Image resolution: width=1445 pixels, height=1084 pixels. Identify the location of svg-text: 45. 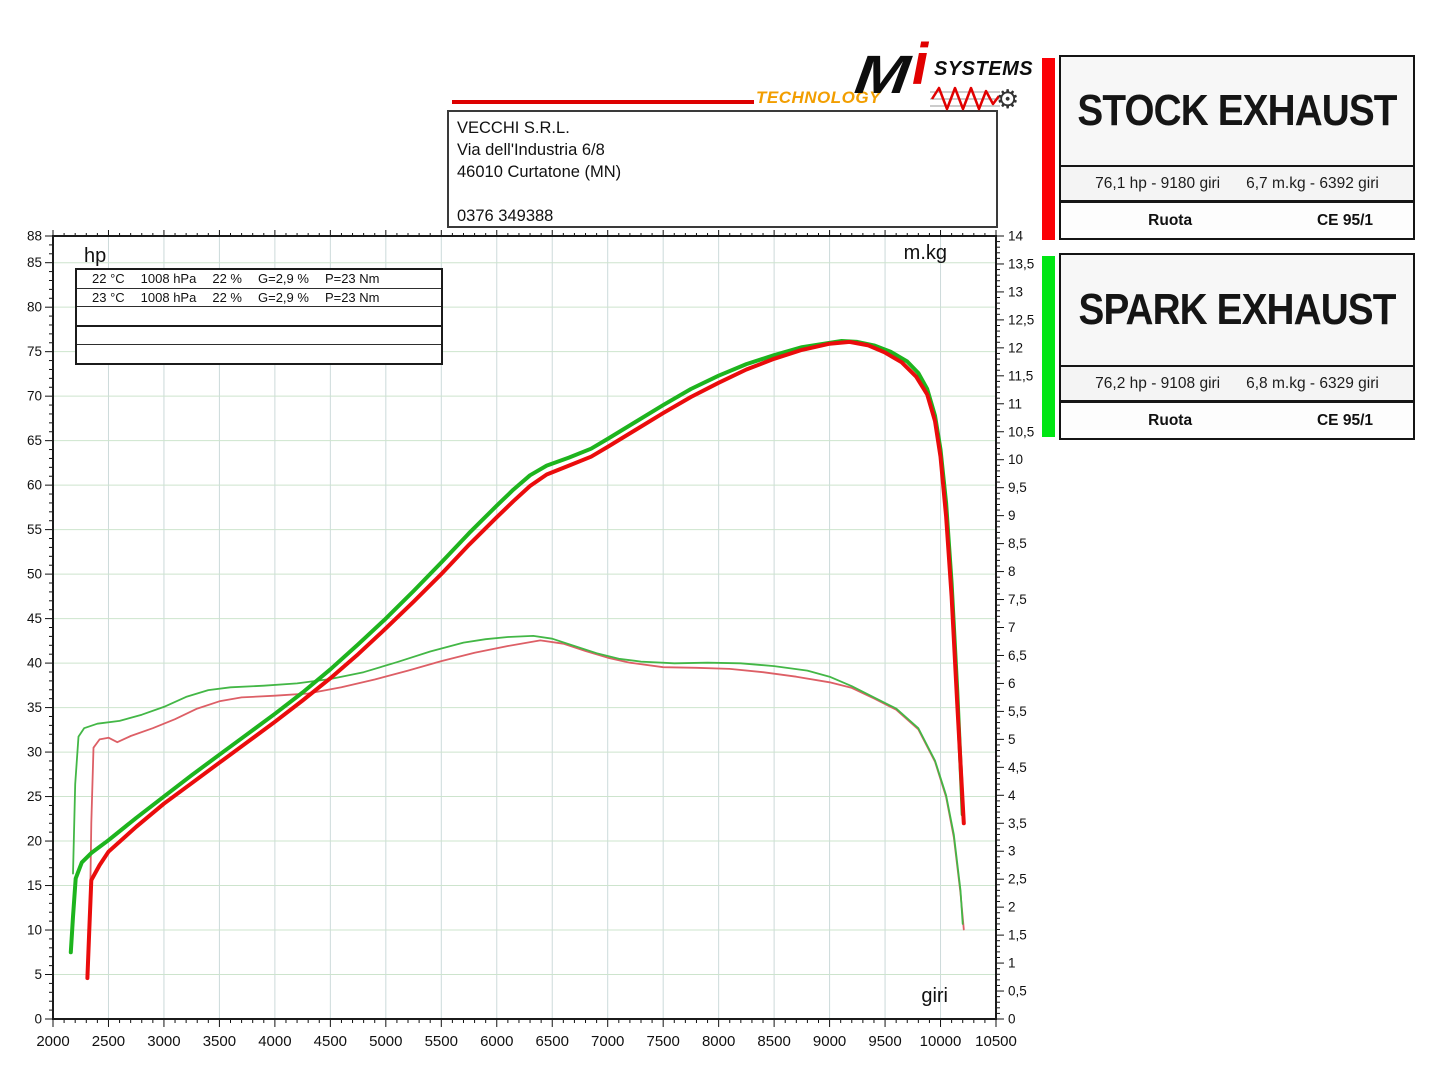
(34, 618).